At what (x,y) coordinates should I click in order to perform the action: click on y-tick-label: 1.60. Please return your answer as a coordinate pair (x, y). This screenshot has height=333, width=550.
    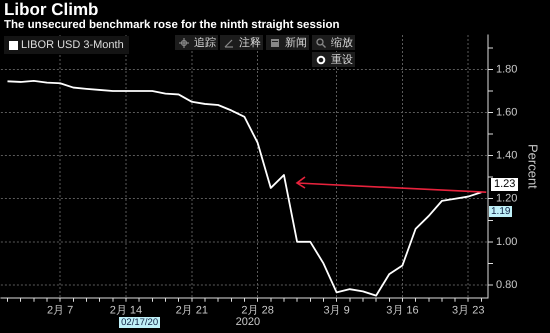
    Looking at the image, I should click on (507, 112).